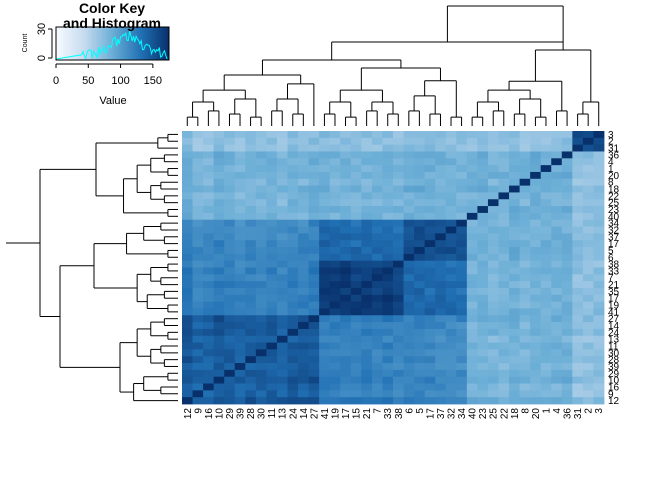 This screenshot has height=480, width=672. What do you see at coordinates (611, 258) in the screenshot?
I see `row-label: 6` at bounding box center [611, 258].